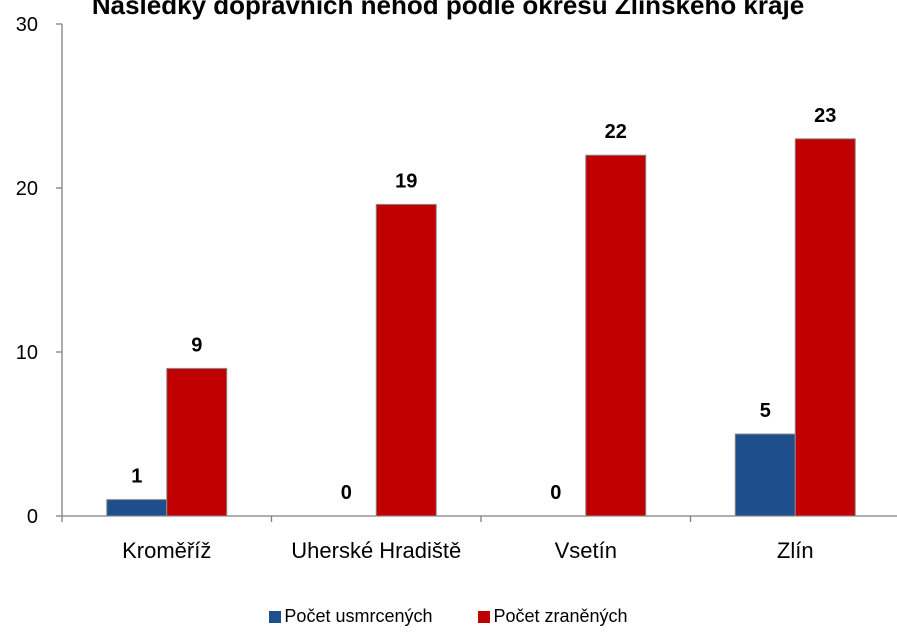 This screenshot has width=897, height=632. Describe the element at coordinates (27, 189) in the screenshot. I see `y-tick-label: 20` at that location.